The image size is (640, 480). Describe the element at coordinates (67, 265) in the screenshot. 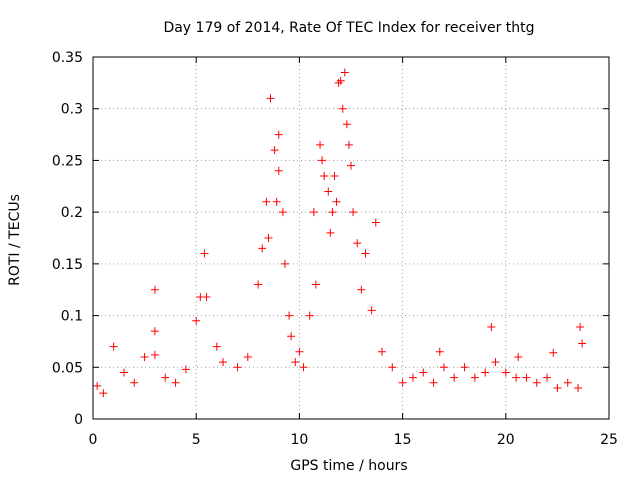

I see `y-tick-label: 0.15` at that location.